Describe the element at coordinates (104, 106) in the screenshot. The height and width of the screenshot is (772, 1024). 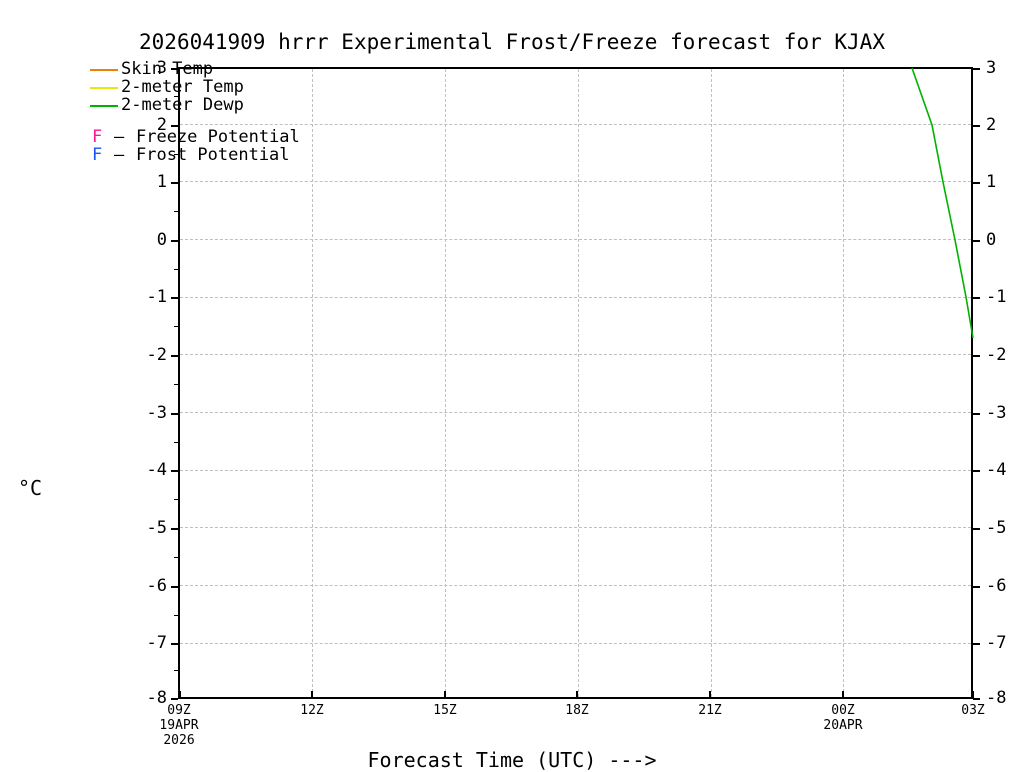
I see `legend-swatch-2-meter-dewp` at that location.